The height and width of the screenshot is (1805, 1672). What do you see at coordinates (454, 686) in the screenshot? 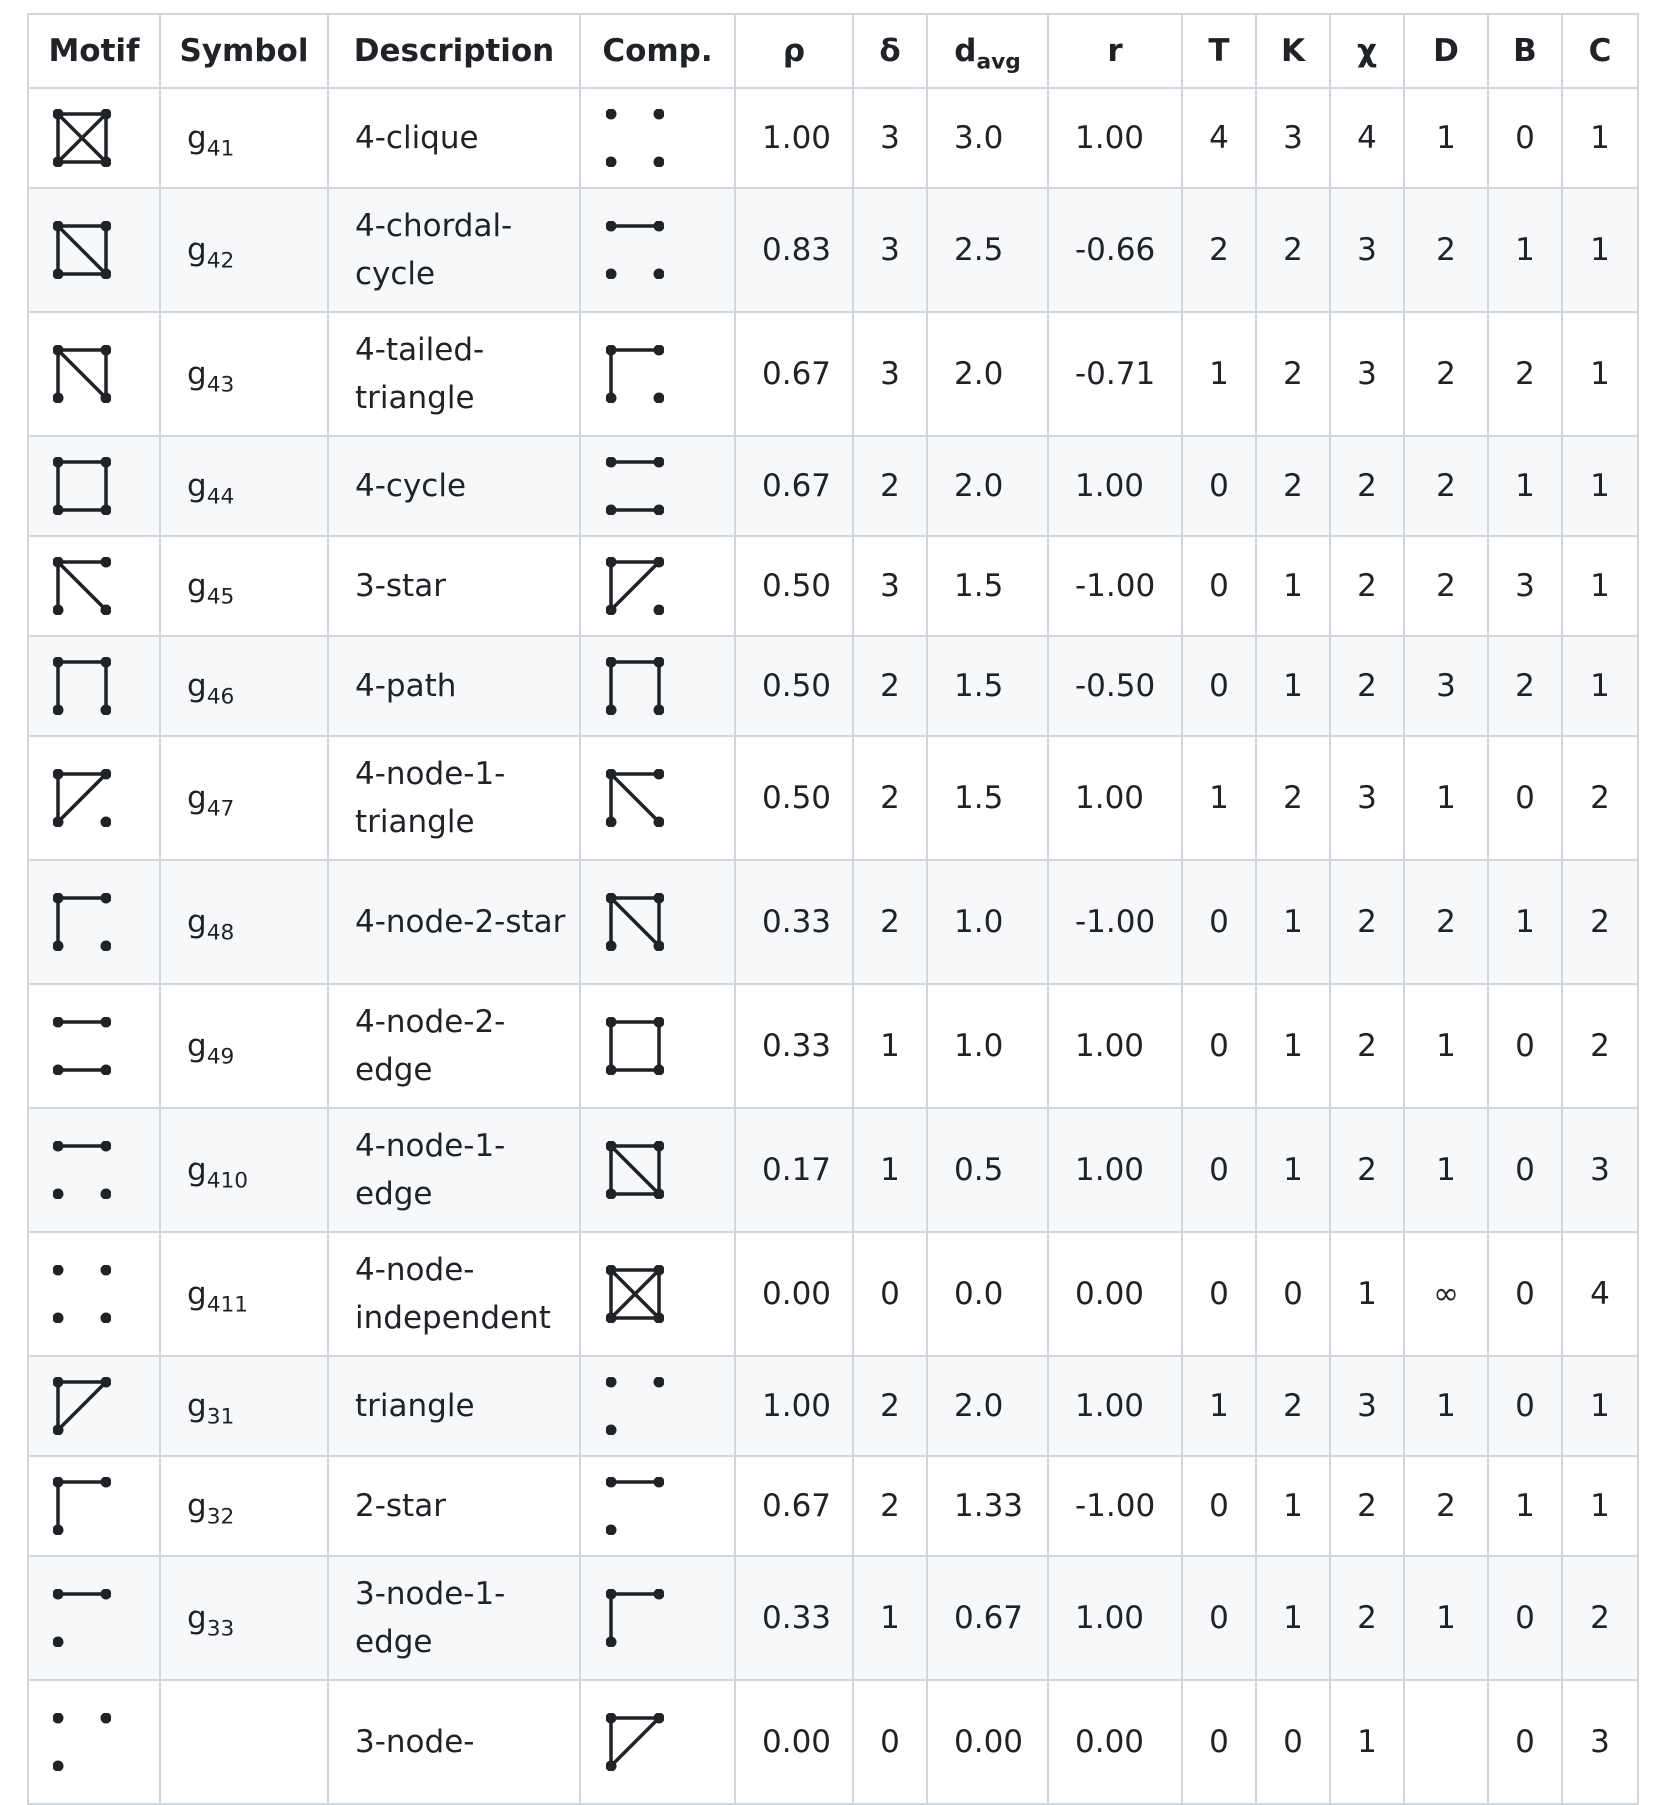
I see `cell-description: 4-path` at bounding box center [454, 686].